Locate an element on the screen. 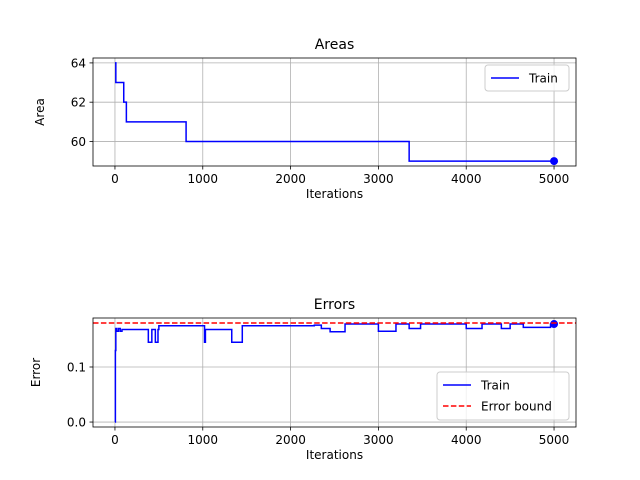  chart-title: Areas is located at coordinates (335, 45).